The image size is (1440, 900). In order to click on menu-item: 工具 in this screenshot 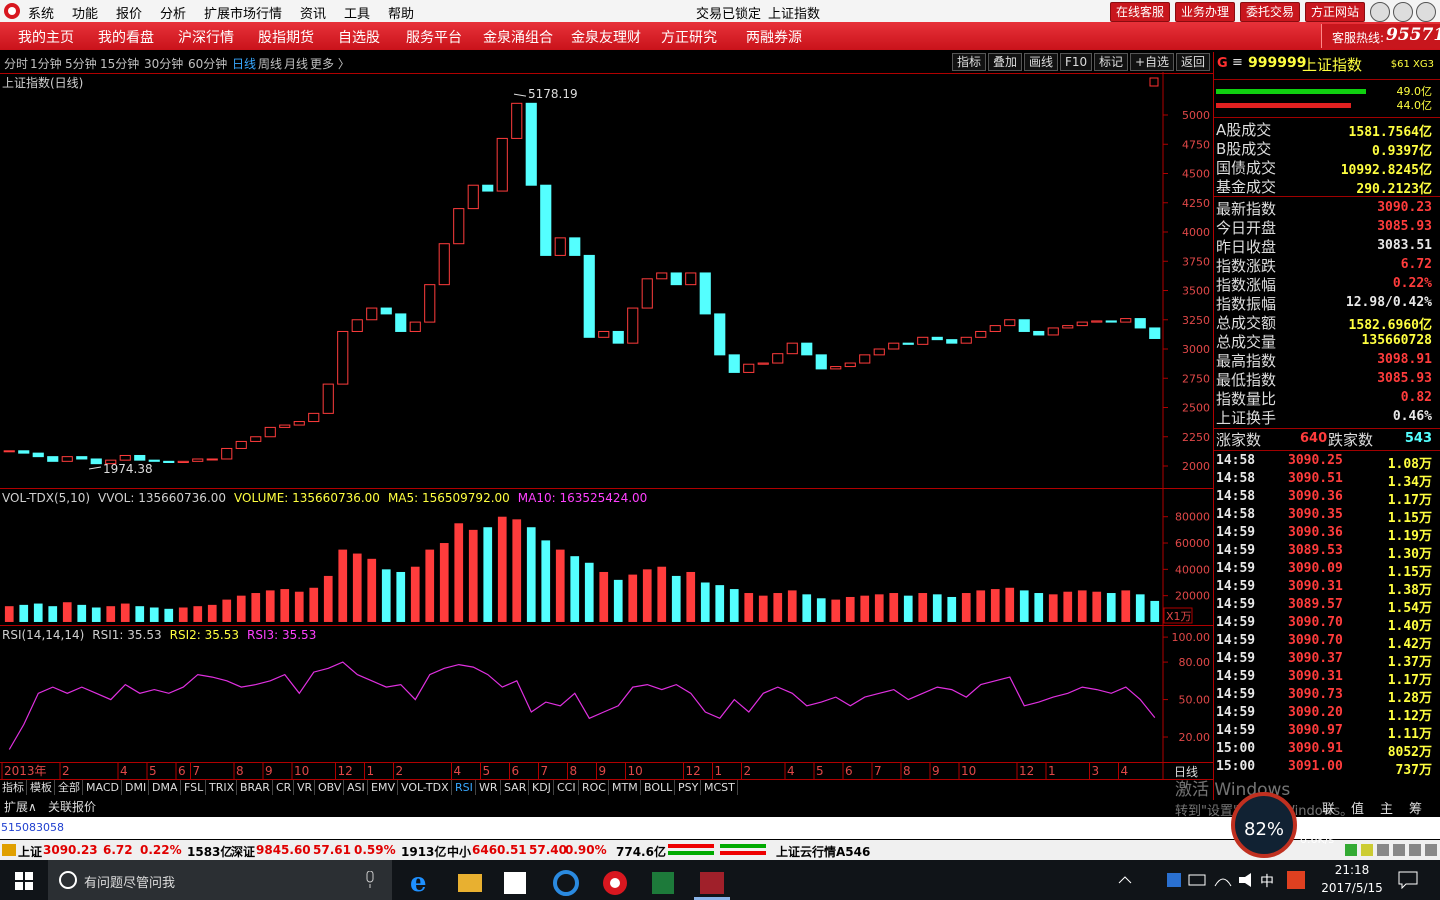, I will do `click(357, 14)`.